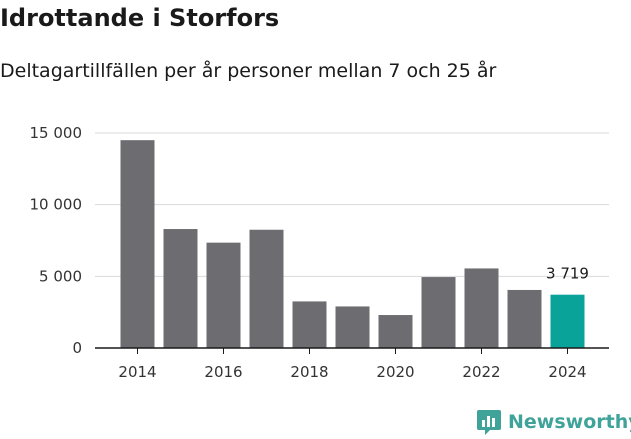  Describe the element at coordinates (481, 372) in the screenshot. I see `x-tick-label: 2022` at that location.